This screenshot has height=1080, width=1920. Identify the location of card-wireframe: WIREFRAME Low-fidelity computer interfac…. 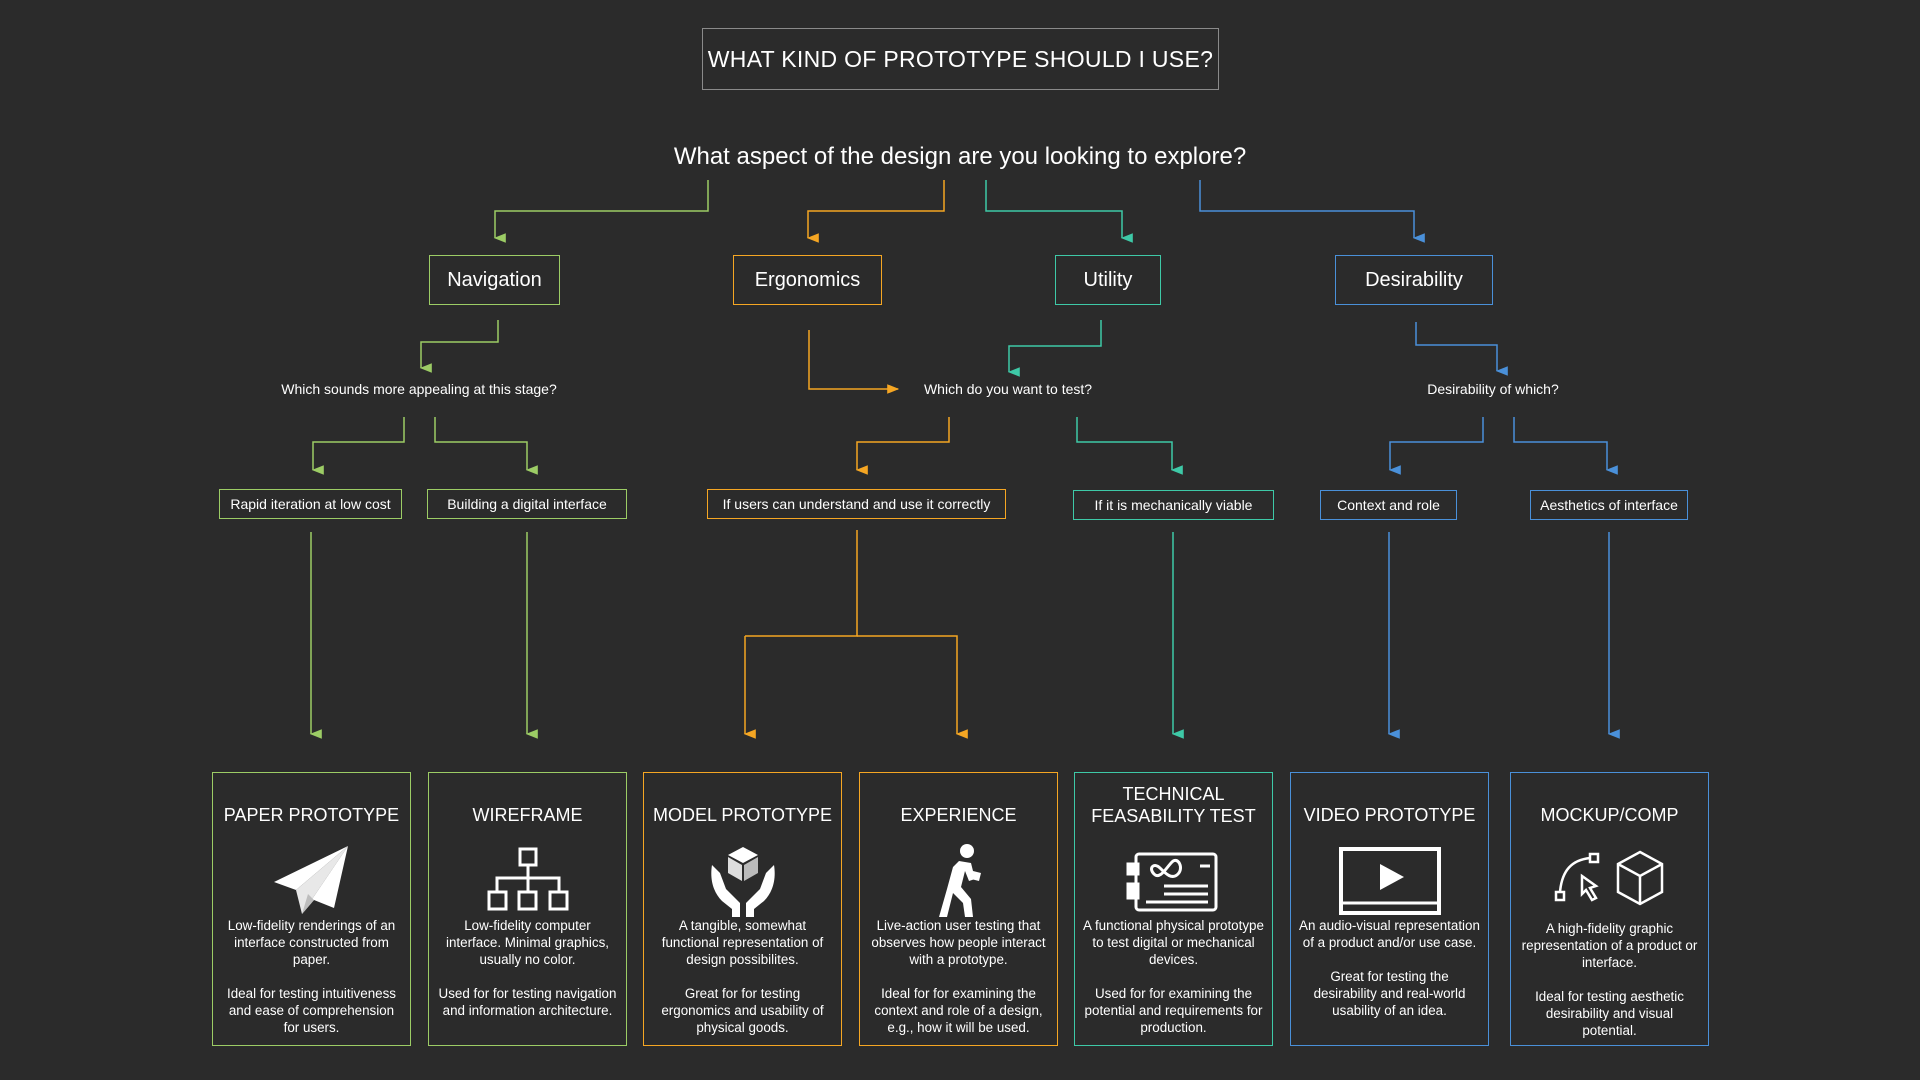
(527, 909).